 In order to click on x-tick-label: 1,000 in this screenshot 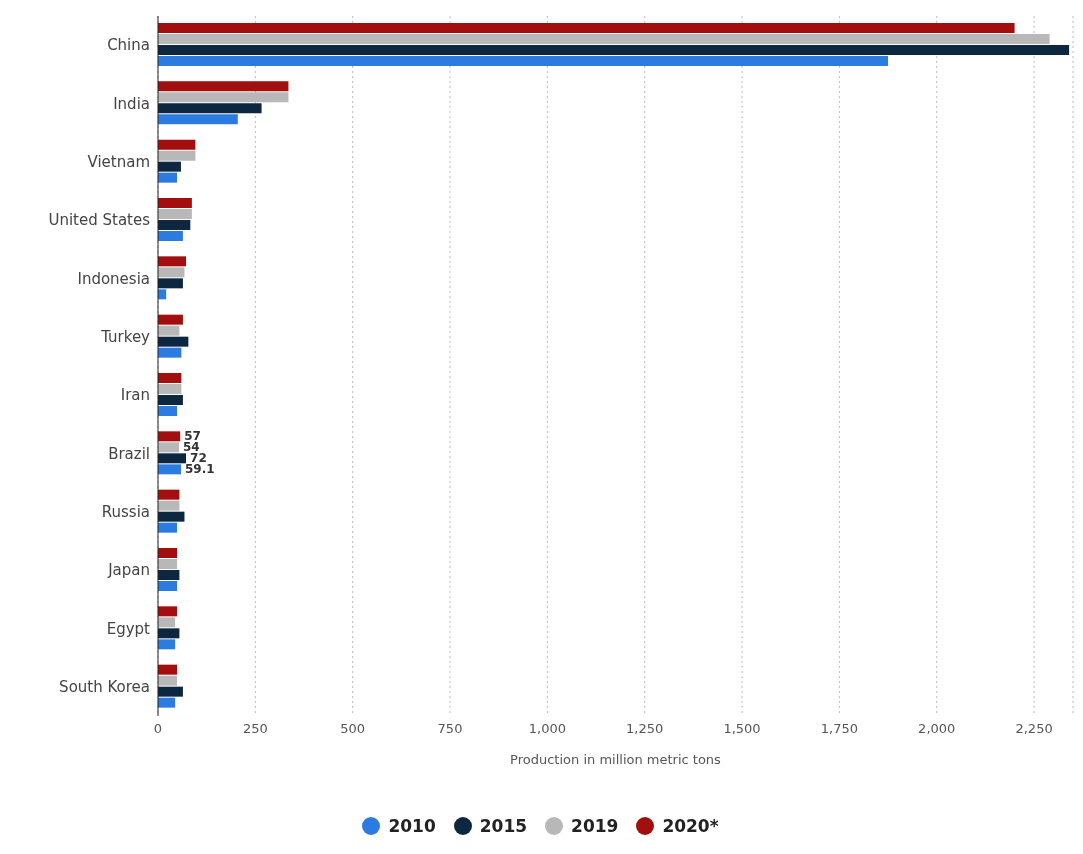, I will do `click(547, 729)`.